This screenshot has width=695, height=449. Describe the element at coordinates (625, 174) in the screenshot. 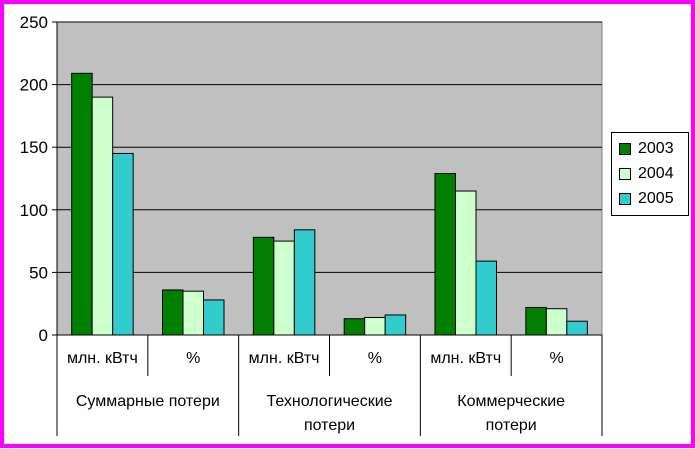

I see `legend-swatch-2004` at that location.